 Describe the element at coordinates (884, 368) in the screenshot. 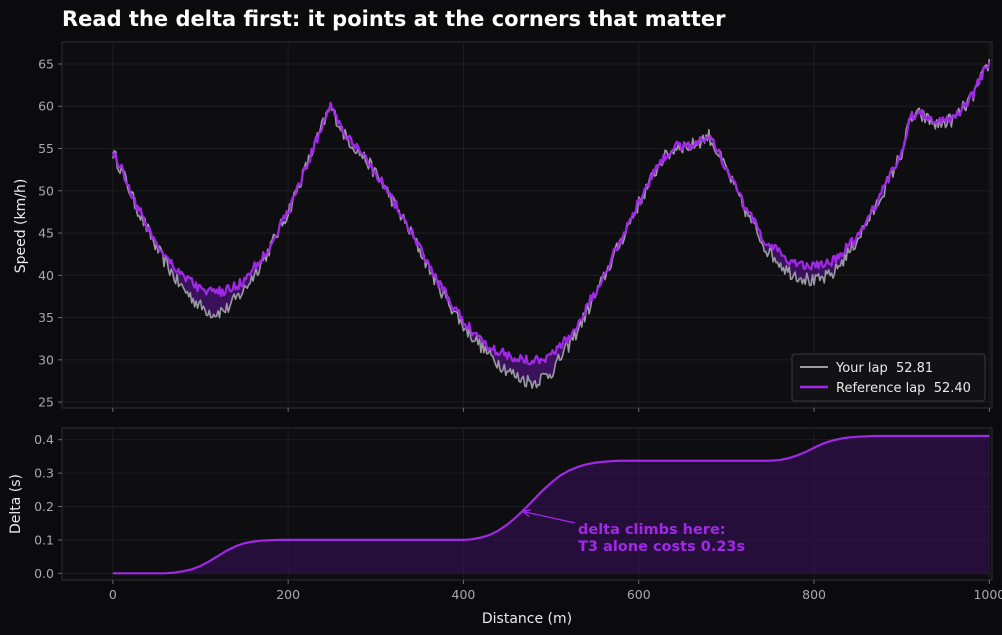

I see `legend-label-your-lap: Your lap 52.81` at that location.